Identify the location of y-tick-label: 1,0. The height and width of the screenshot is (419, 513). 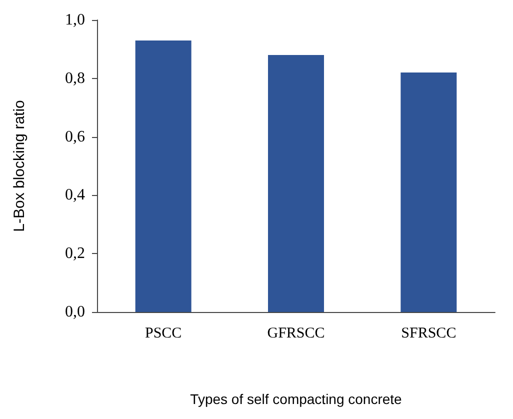
(75, 20).